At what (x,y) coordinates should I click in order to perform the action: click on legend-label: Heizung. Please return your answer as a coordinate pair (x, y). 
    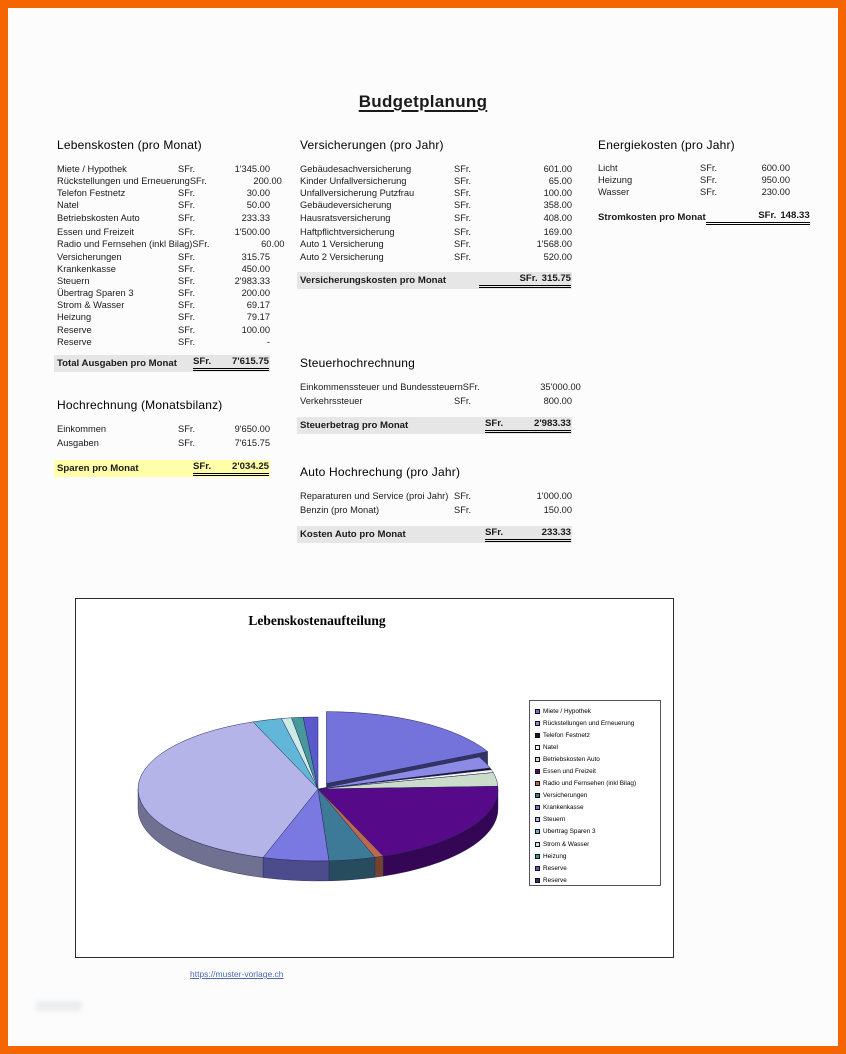
    Looking at the image, I should click on (555, 856).